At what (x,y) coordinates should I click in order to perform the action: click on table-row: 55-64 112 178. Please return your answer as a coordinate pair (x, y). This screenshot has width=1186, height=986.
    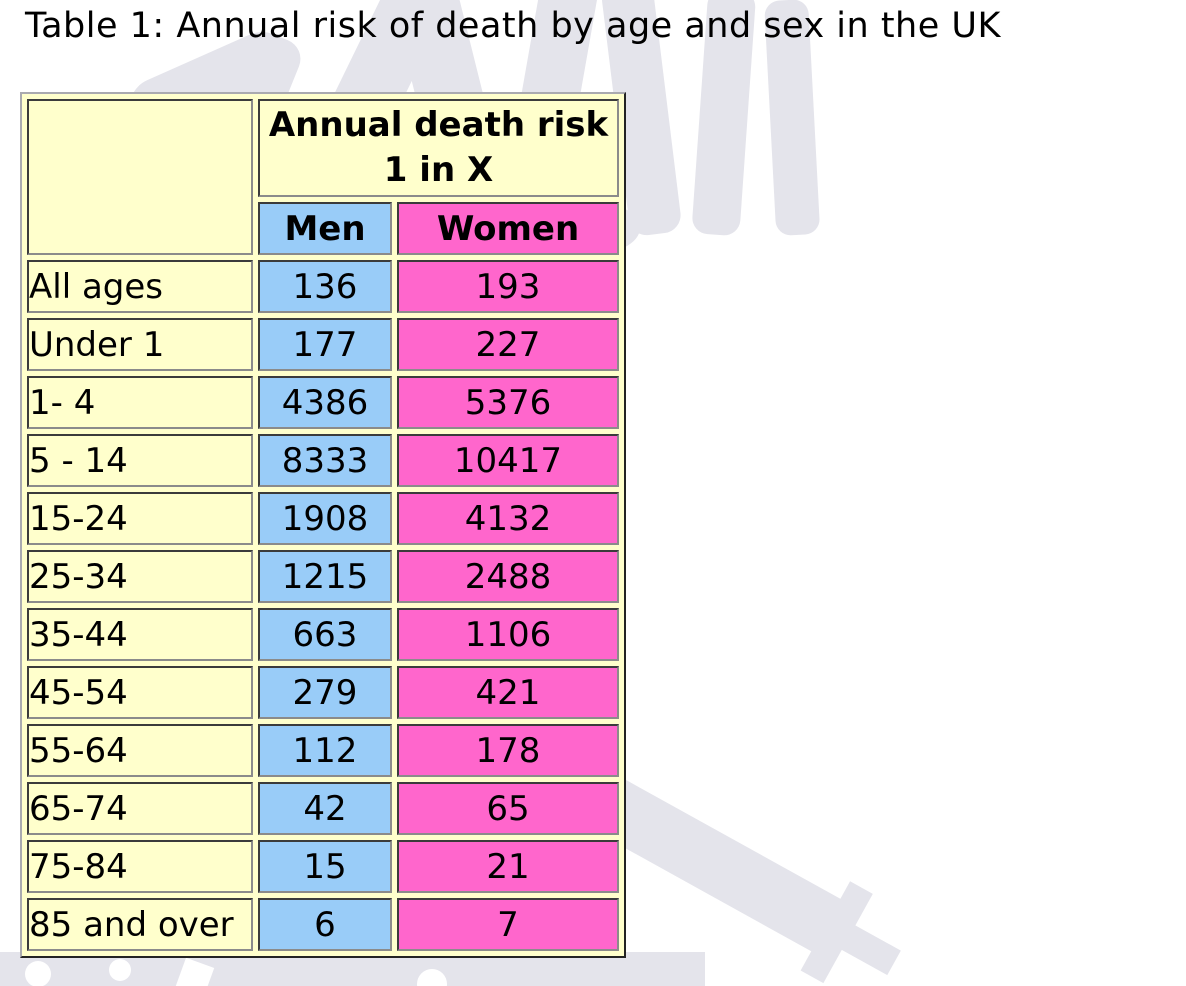
    Looking at the image, I should click on (323, 750).